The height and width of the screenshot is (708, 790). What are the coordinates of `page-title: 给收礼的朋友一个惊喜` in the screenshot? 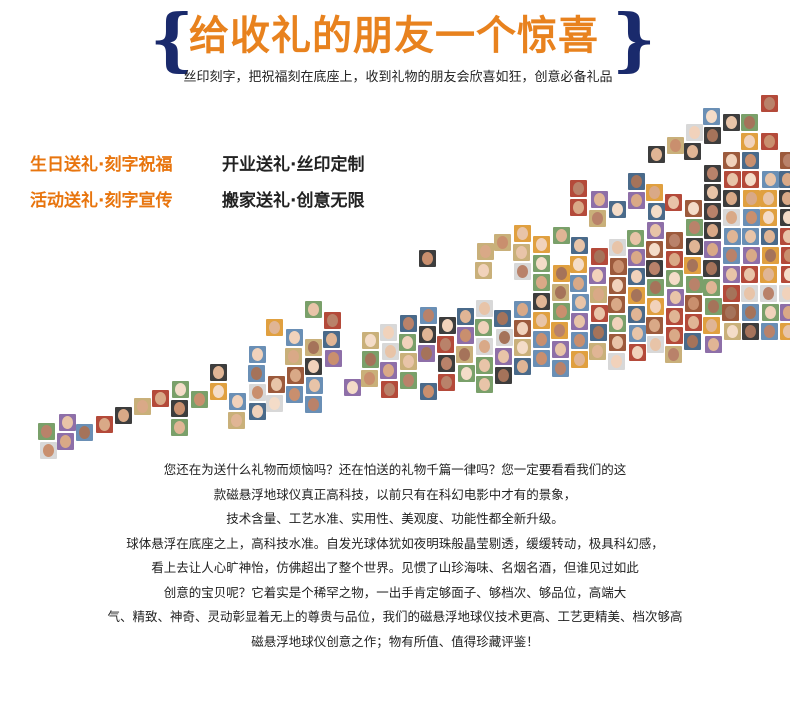 It's located at (394, 36).